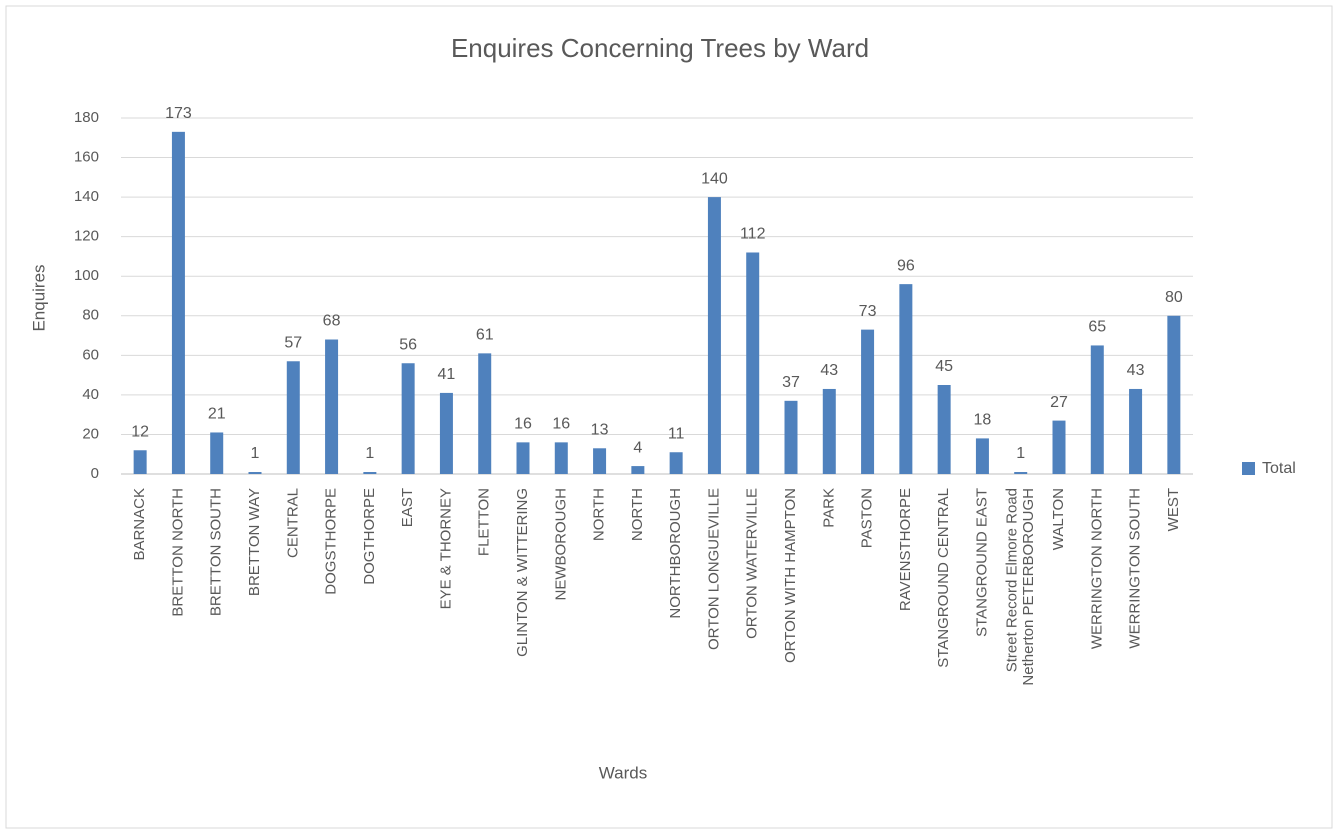 The width and height of the screenshot is (1338, 834). What do you see at coordinates (981, 562) in the screenshot?
I see `x-tick-label: STANGROUND EAST` at bounding box center [981, 562].